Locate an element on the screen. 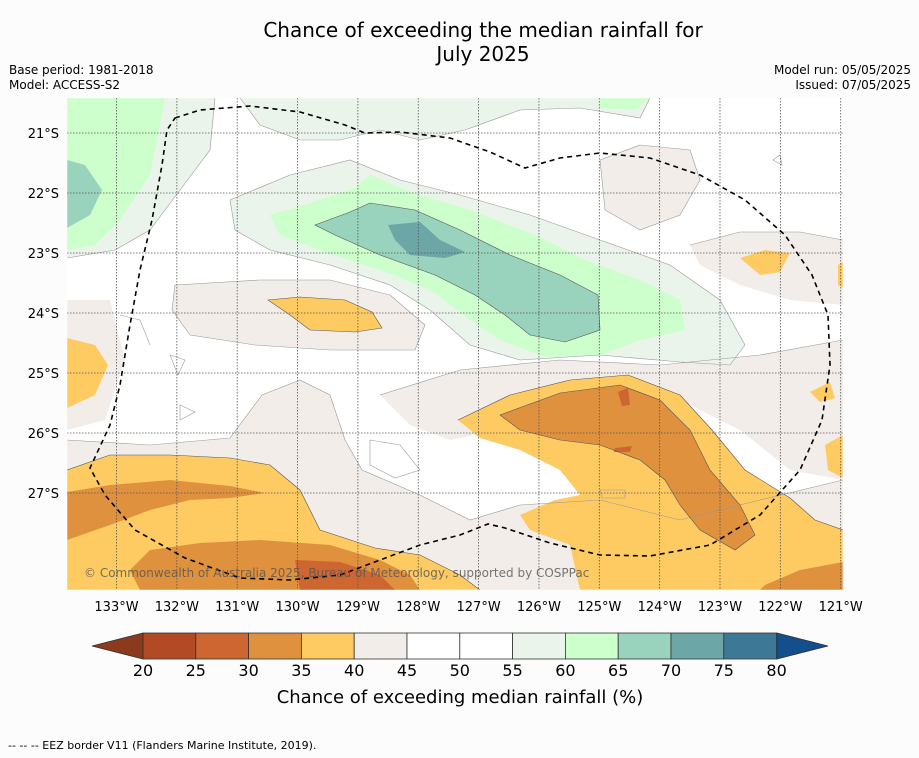 This screenshot has height=758, width=919. latitude-label: 22°S is located at coordinates (43, 194).